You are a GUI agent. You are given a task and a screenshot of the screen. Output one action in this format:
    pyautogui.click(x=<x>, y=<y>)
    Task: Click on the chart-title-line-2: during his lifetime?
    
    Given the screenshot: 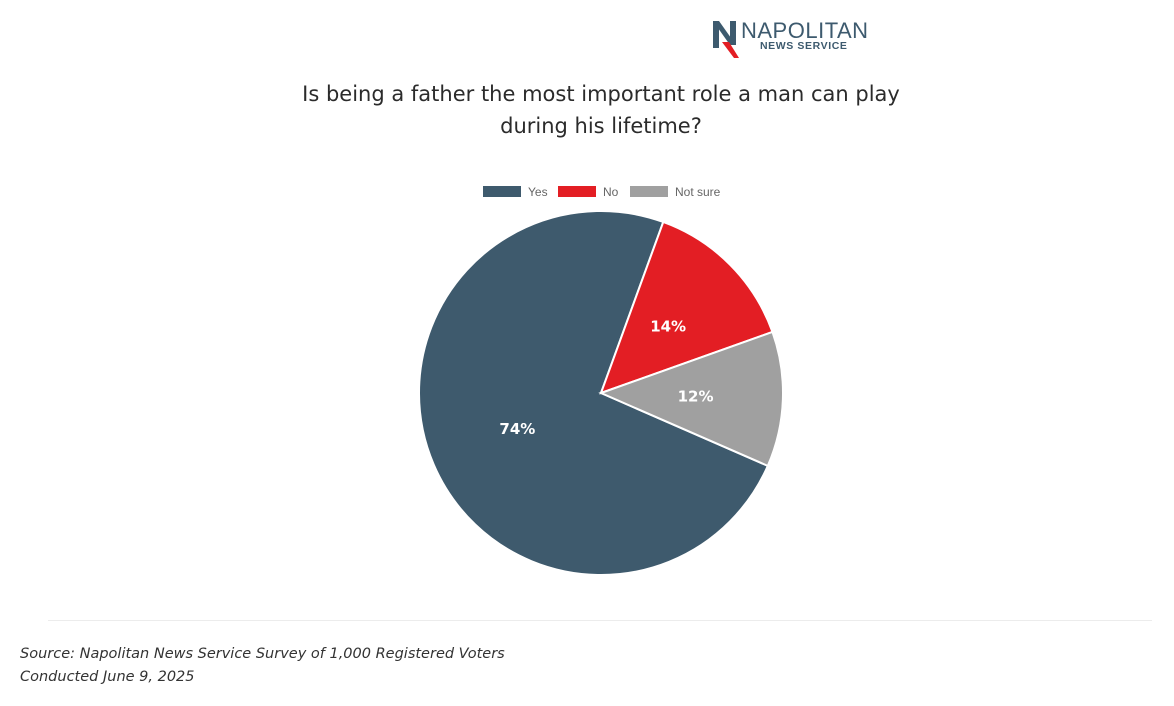 What is the action you would take?
    pyautogui.click(x=601, y=126)
    